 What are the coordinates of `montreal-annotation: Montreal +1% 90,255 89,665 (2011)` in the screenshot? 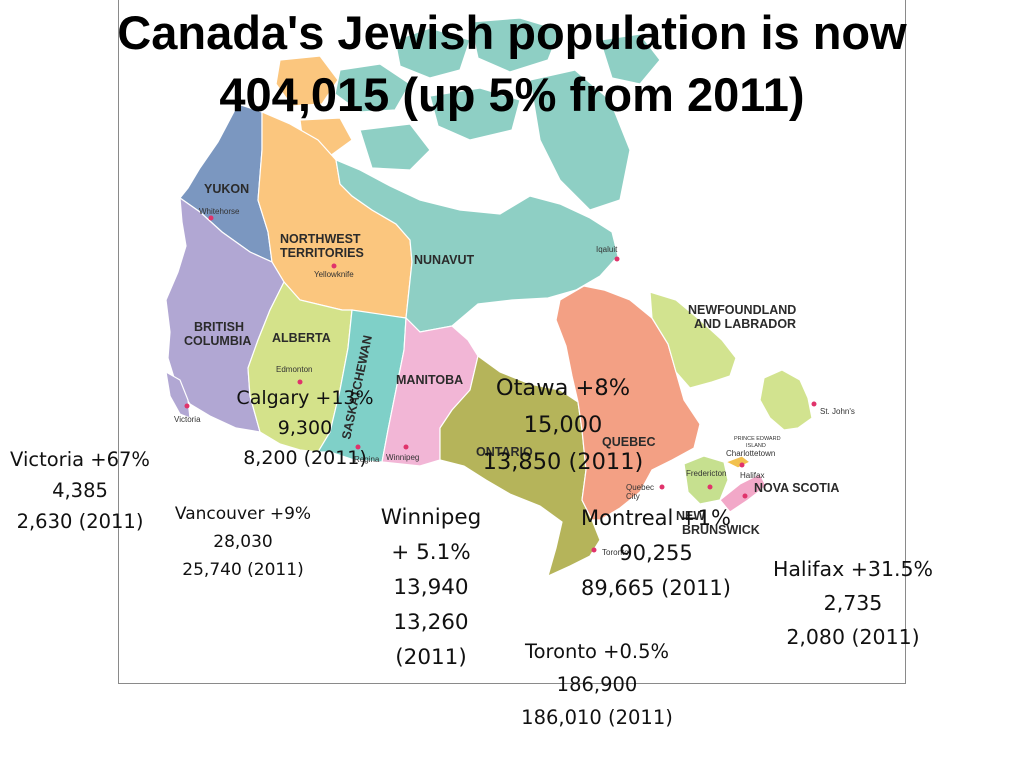 It's located at (656, 553).